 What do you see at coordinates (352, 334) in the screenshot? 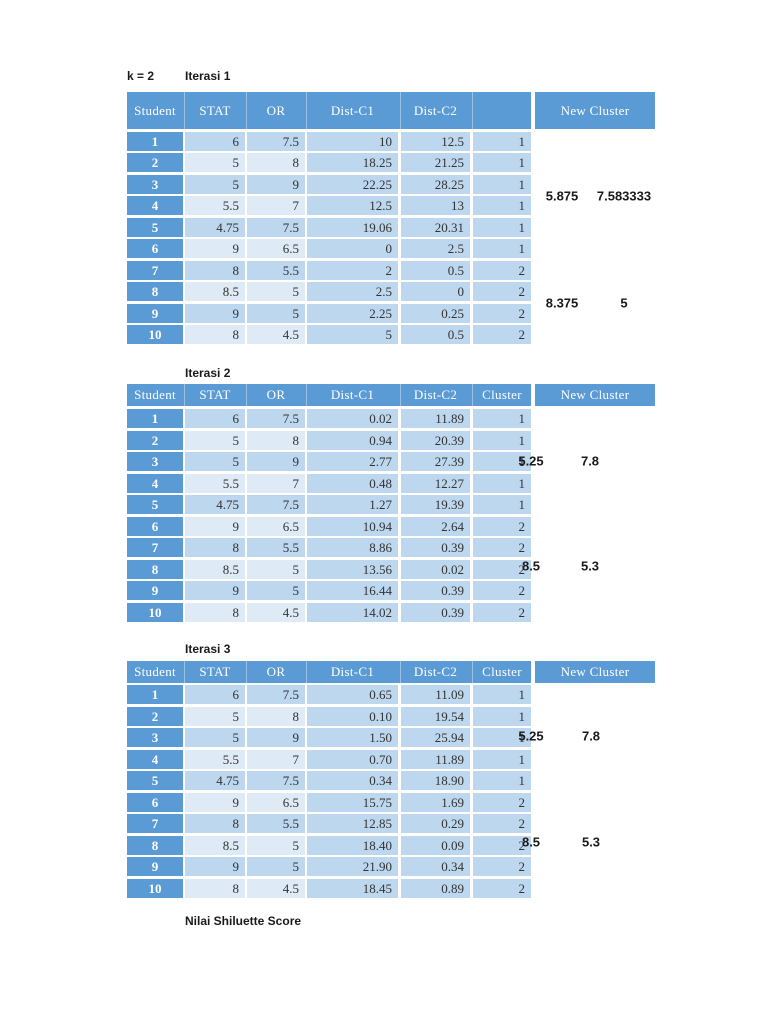
I see `dist-c1-cell: 5` at bounding box center [352, 334].